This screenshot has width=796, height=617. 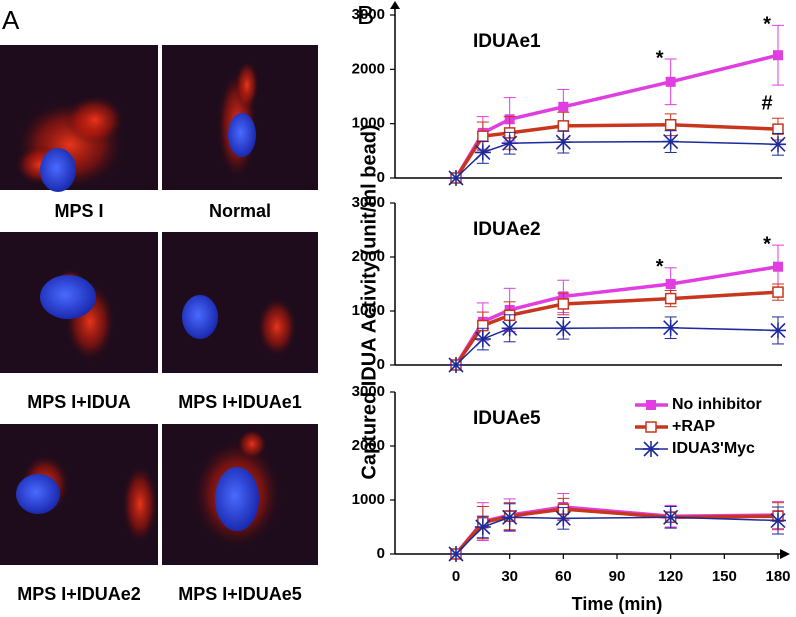 I want to click on x-tick-label: 0, so click(x=456, y=576).